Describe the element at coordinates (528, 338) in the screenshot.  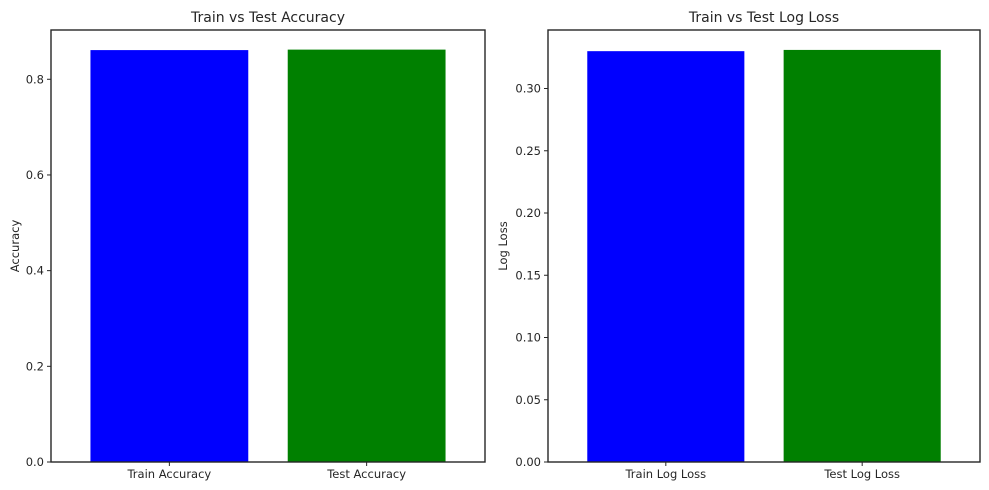
I see `logloss-y-tick-label: 0.10` at that location.